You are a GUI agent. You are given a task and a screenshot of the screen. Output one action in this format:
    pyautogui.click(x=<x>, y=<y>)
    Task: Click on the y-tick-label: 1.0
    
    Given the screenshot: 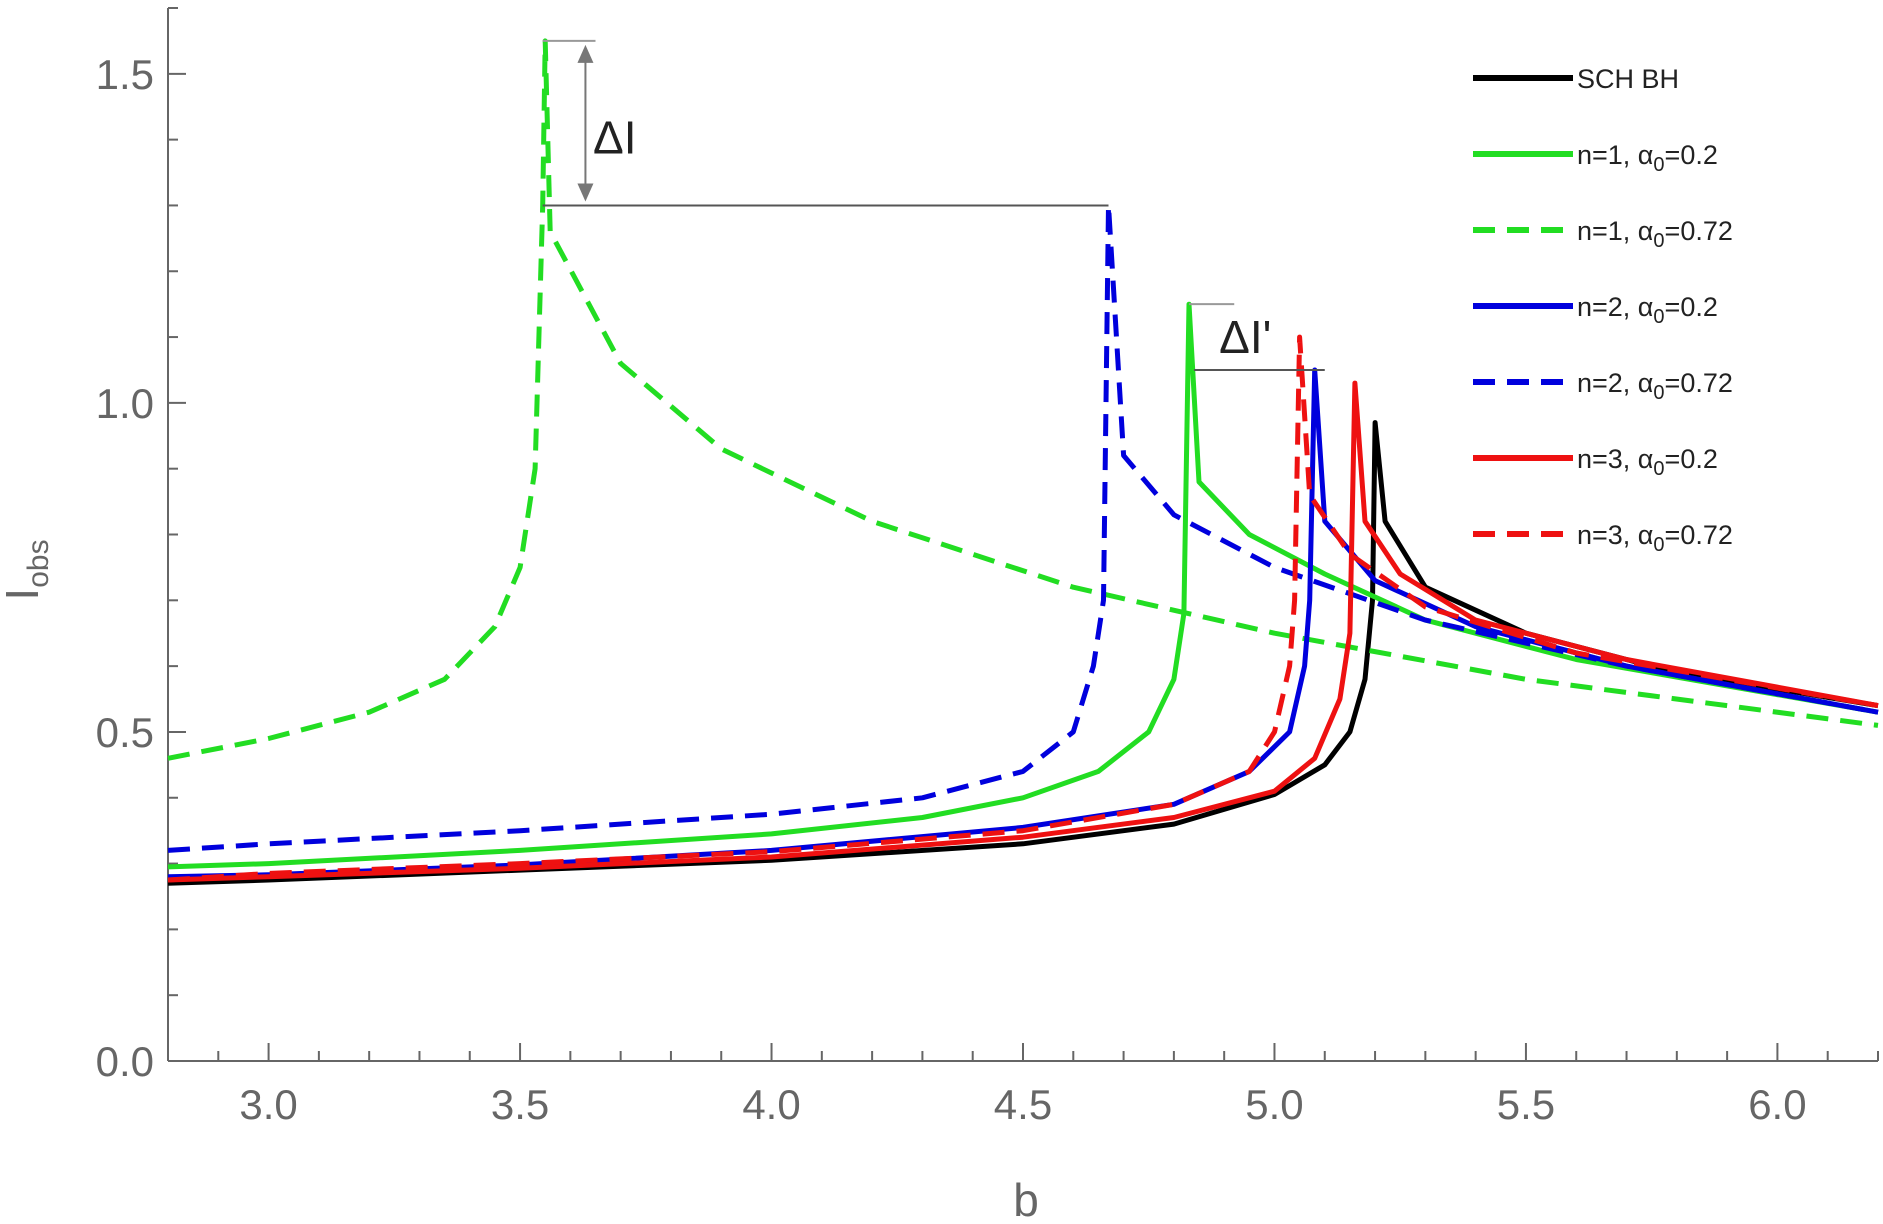 What is the action you would take?
    pyautogui.click(x=125, y=403)
    